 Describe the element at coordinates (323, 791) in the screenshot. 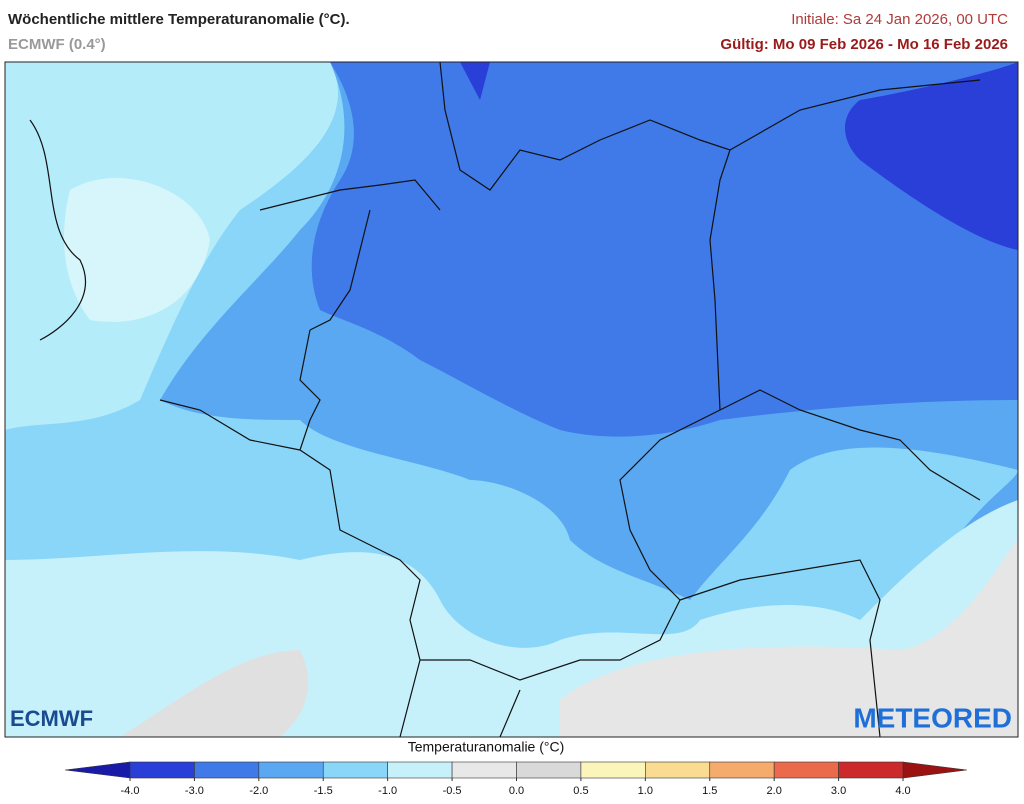

I see `colorbar-tick-label: -1.5` at that location.